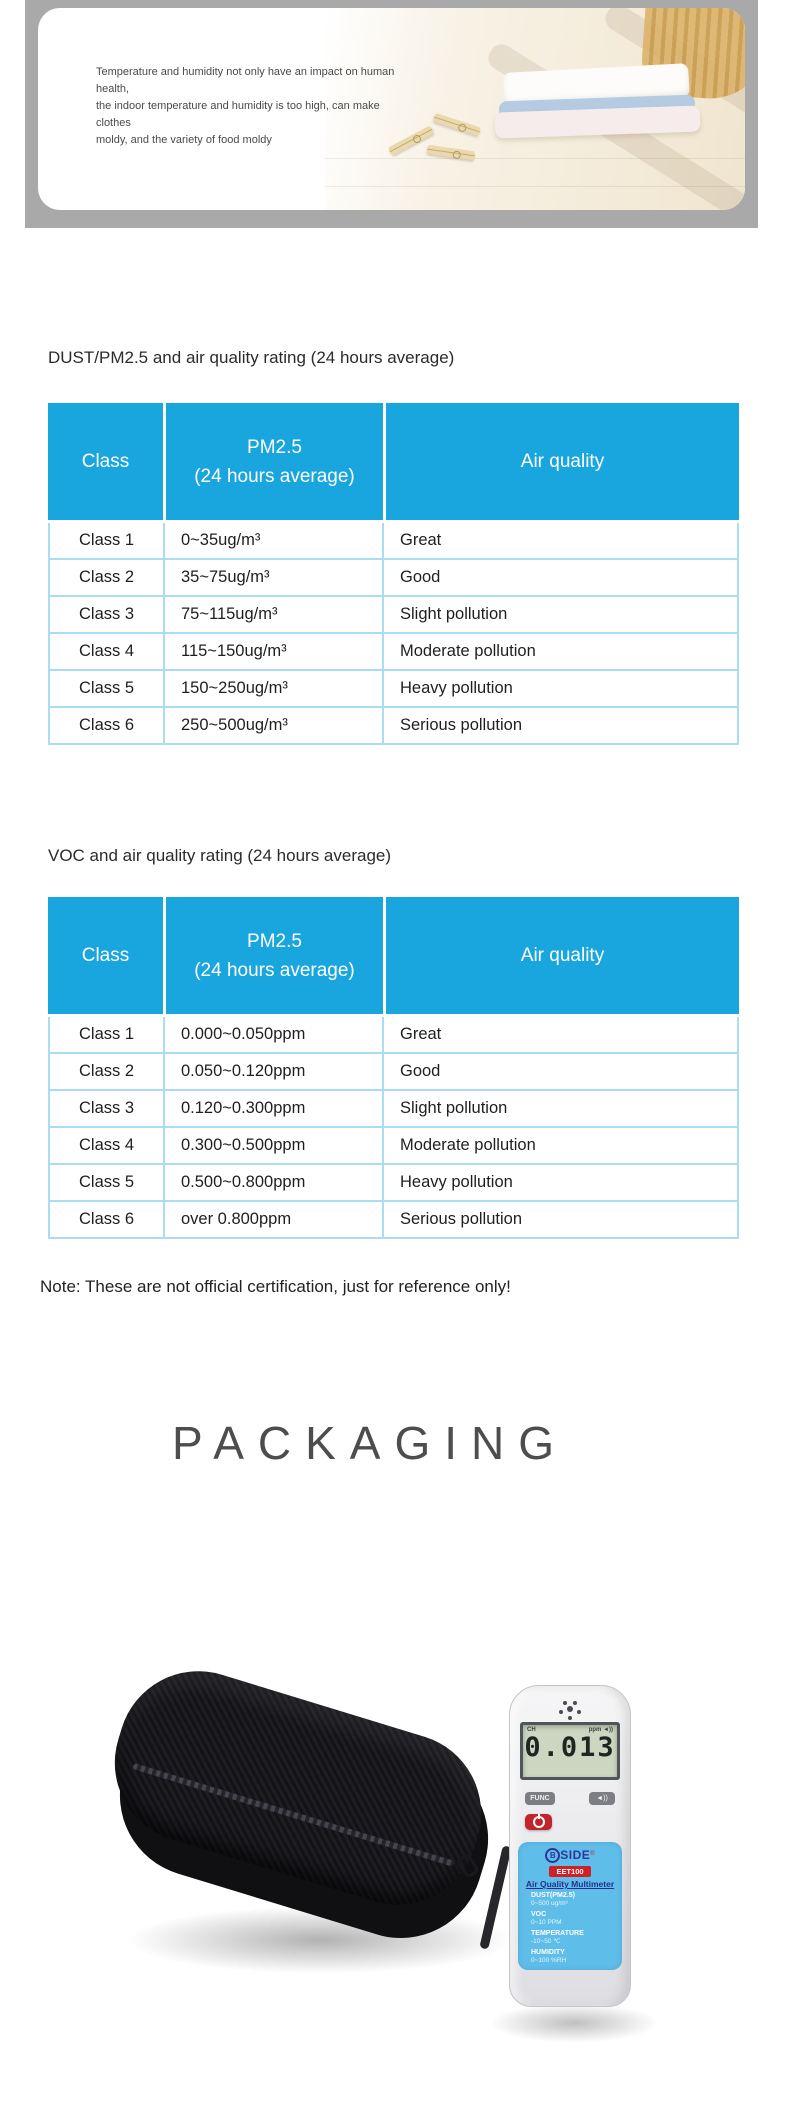  I want to click on sensor-vent-icon, so click(570, 1709).